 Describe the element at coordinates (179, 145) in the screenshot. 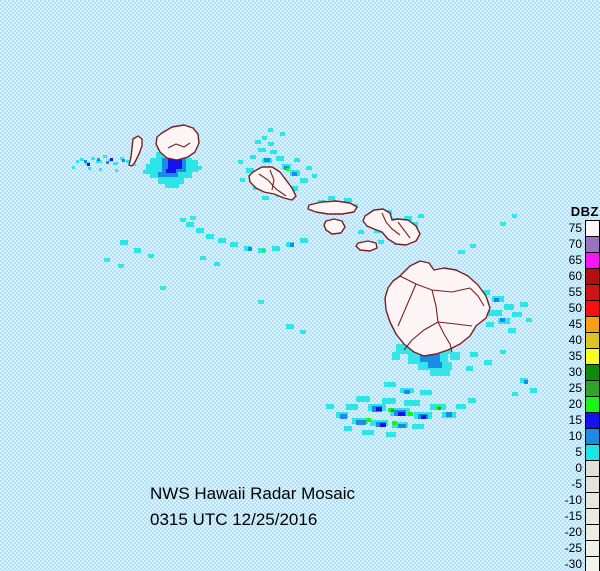

I see `boundary-kauai` at that location.